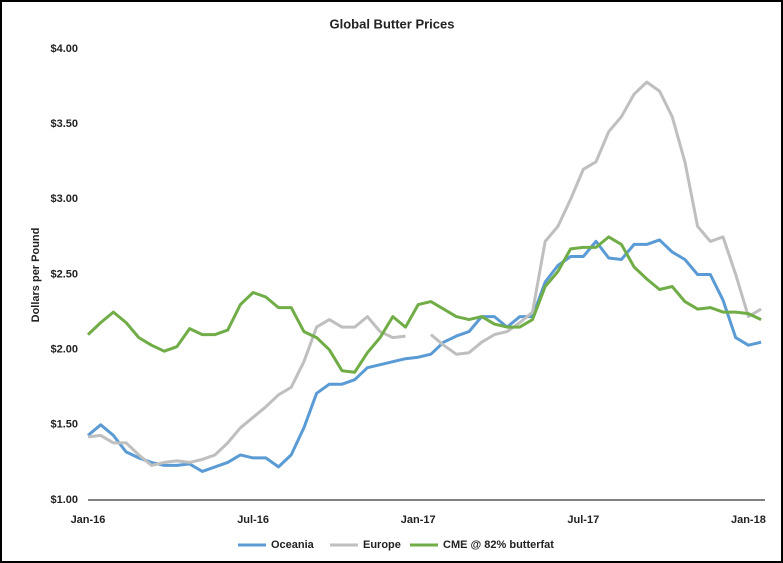 This screenshot has height=563, width=783. Describe the element at coordinates (64, 425) in the screenshot. I see `y-tick-label: $1.50` at that location.